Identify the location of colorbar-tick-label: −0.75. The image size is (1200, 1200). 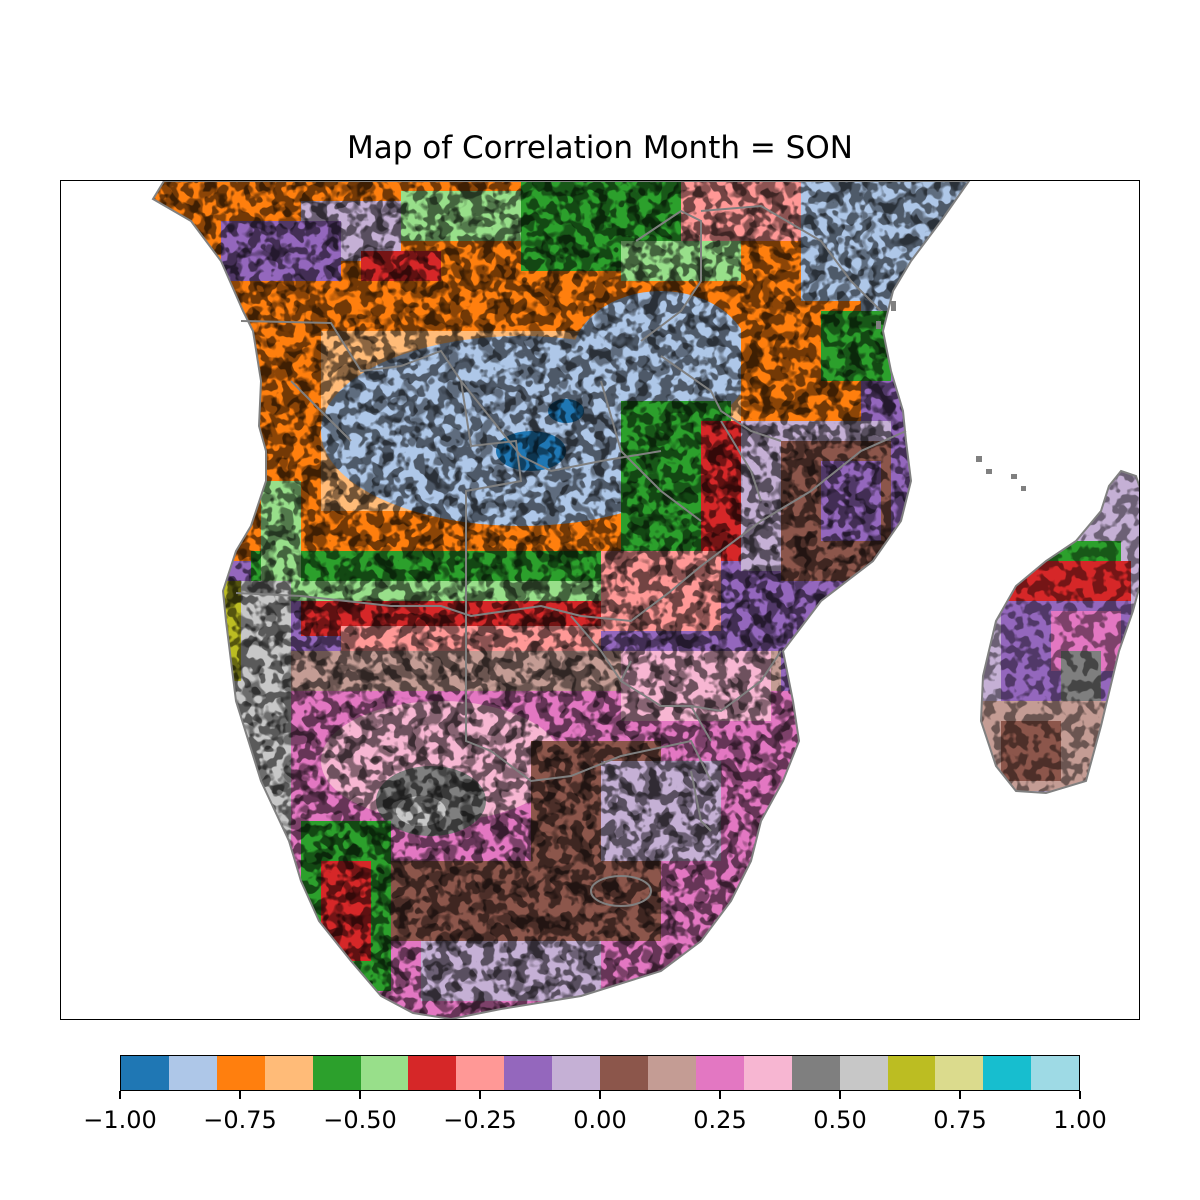
(240, 1120).